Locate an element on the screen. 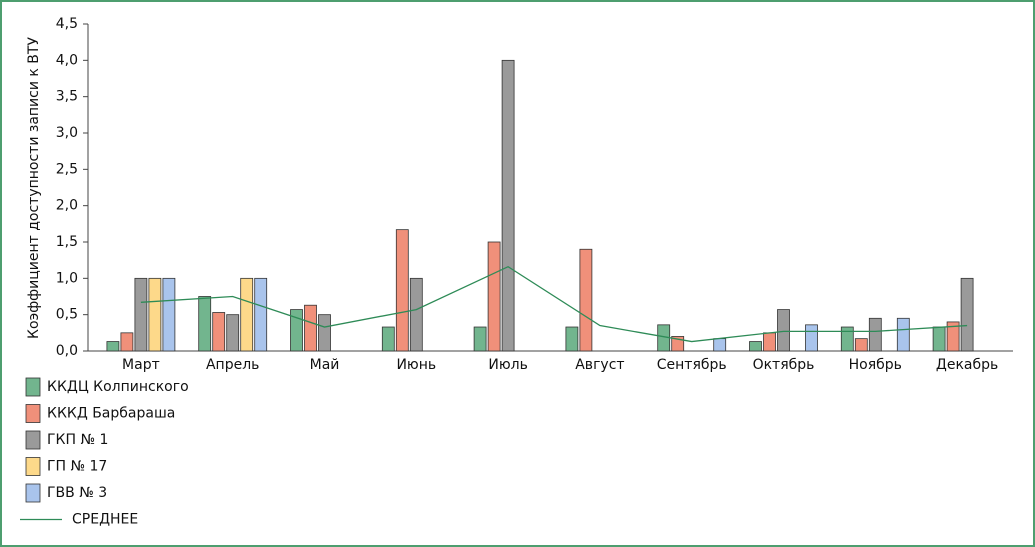 This screenshot has height=547, width=1035. y-axis-label: Коэффициент доступности записи к ВТУ is located at coordinates (34, 188).